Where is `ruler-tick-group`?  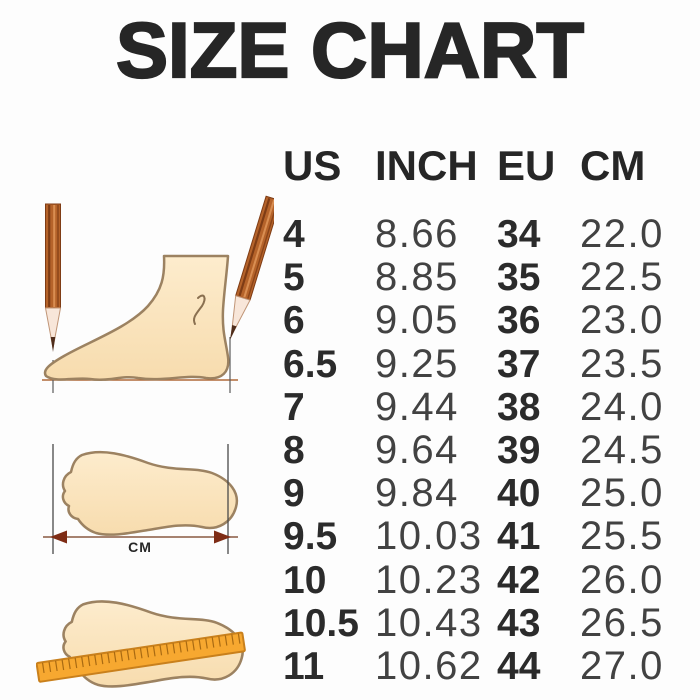
ruler-tick-group is located at coordinates (141, 653).